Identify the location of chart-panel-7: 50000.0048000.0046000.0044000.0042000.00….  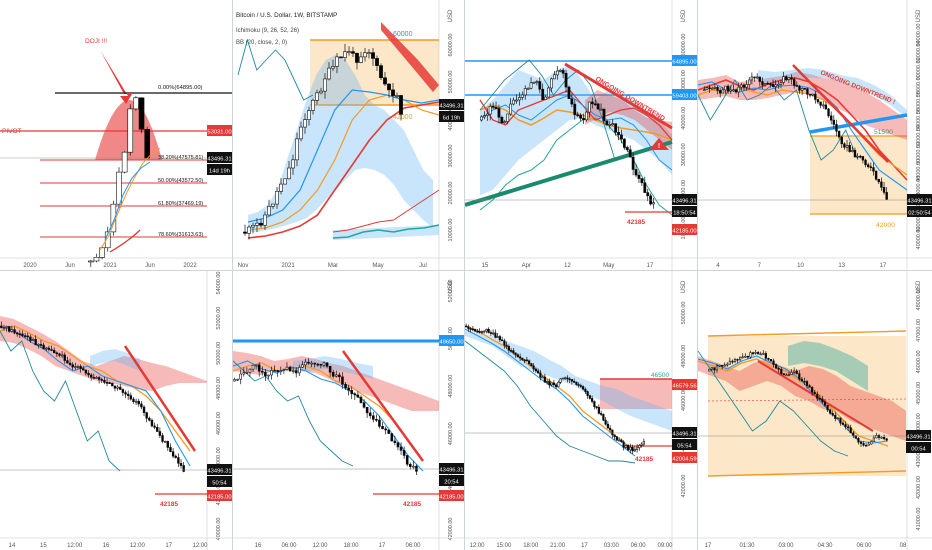
(581, 410).